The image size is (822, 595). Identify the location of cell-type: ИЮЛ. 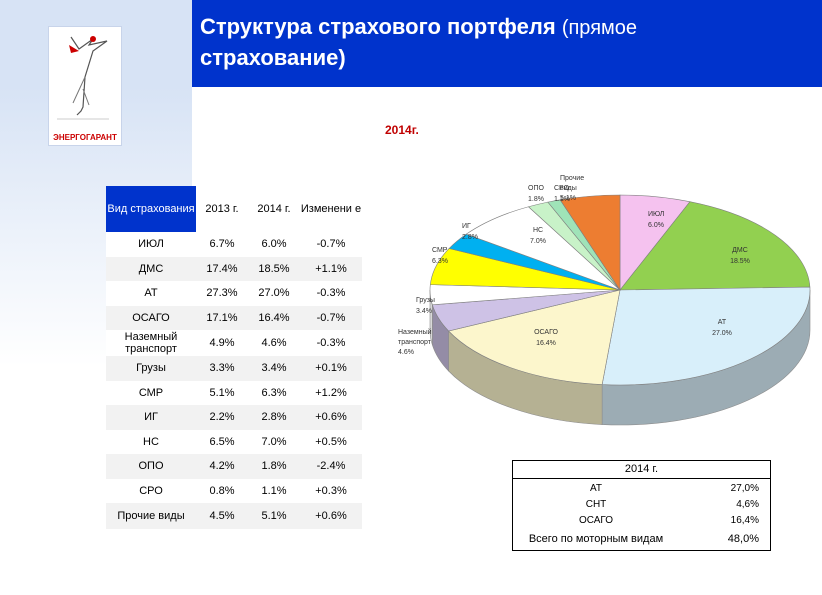
(151, 244).